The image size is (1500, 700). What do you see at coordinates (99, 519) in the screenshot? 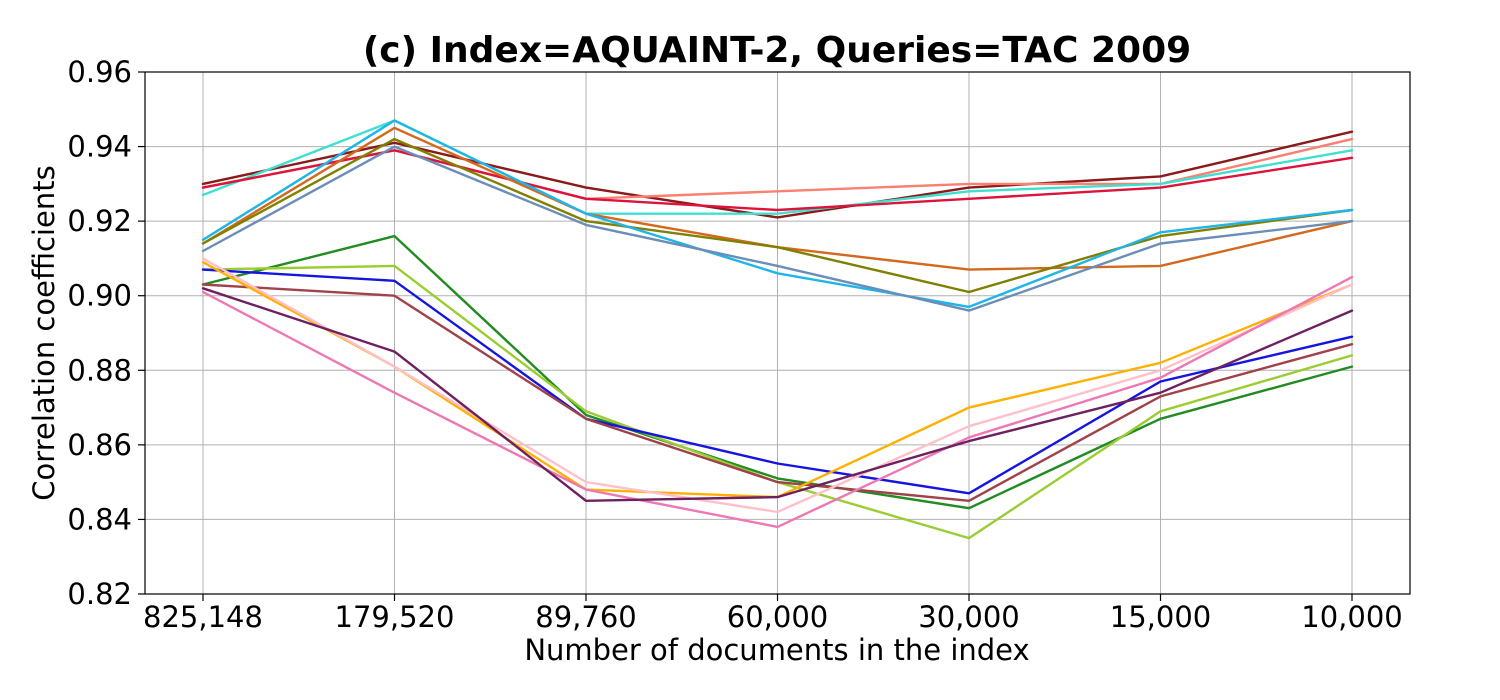
I see `y-tick-label: 0.84` at bounding box center [99, 519].